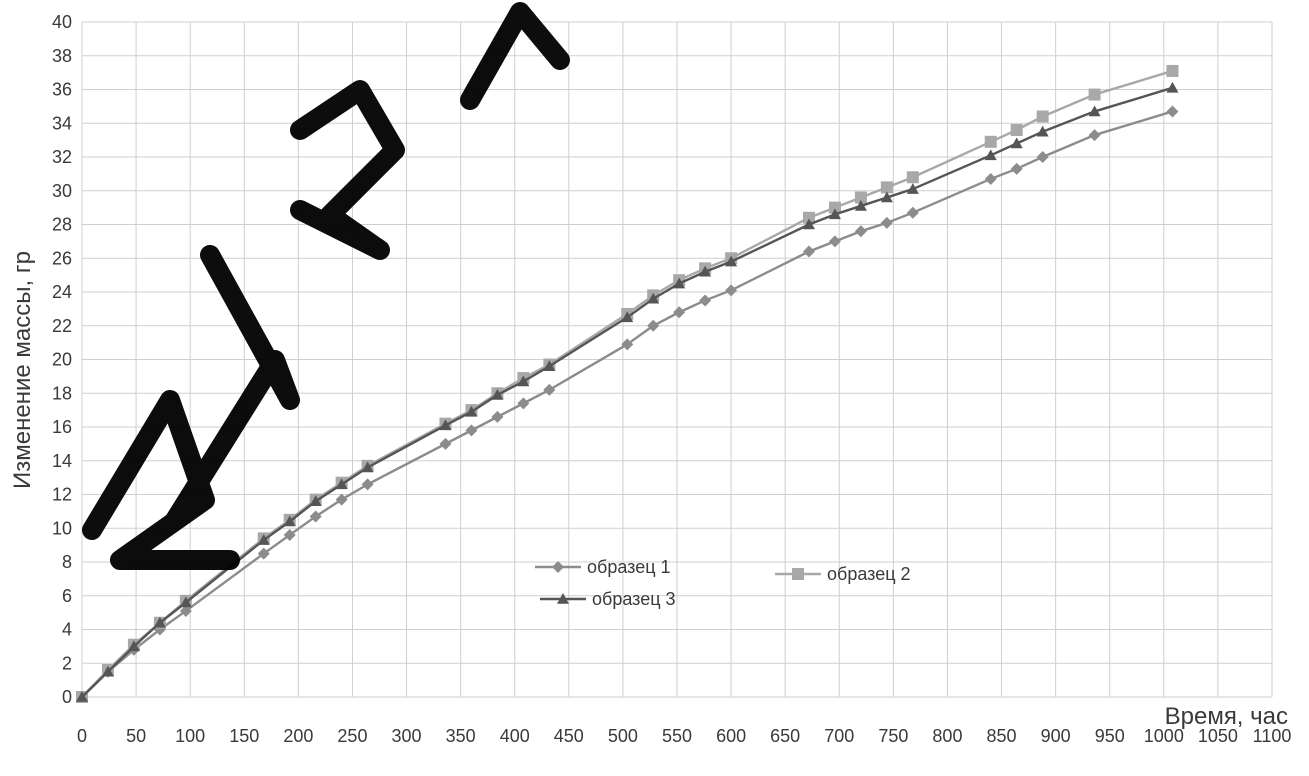 The image size is (1309, 776). What do you see at coordinates (22, 370) in the screenshot?
I see `y-axis-title: Изменение массы, гр` at bounding box center [22, 370].